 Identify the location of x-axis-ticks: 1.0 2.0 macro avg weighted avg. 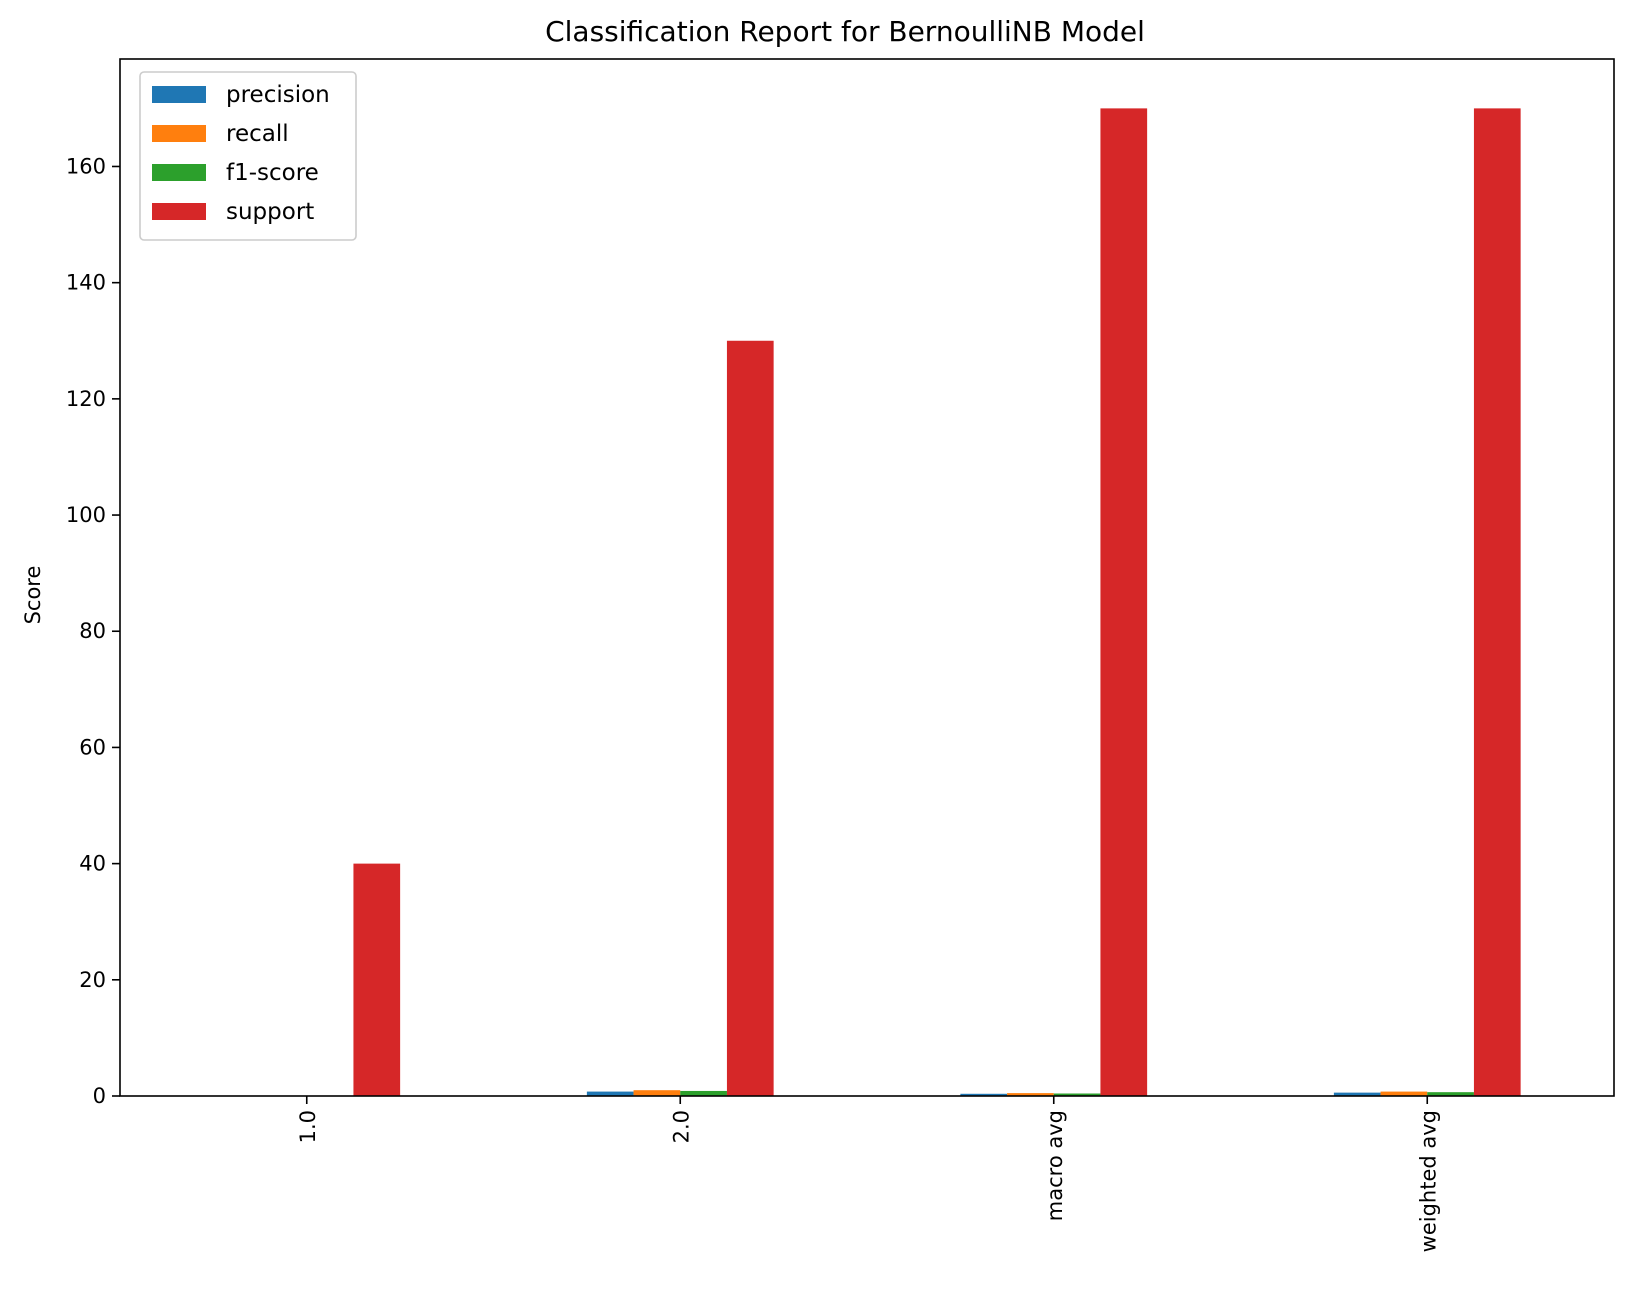
(868, 1174).